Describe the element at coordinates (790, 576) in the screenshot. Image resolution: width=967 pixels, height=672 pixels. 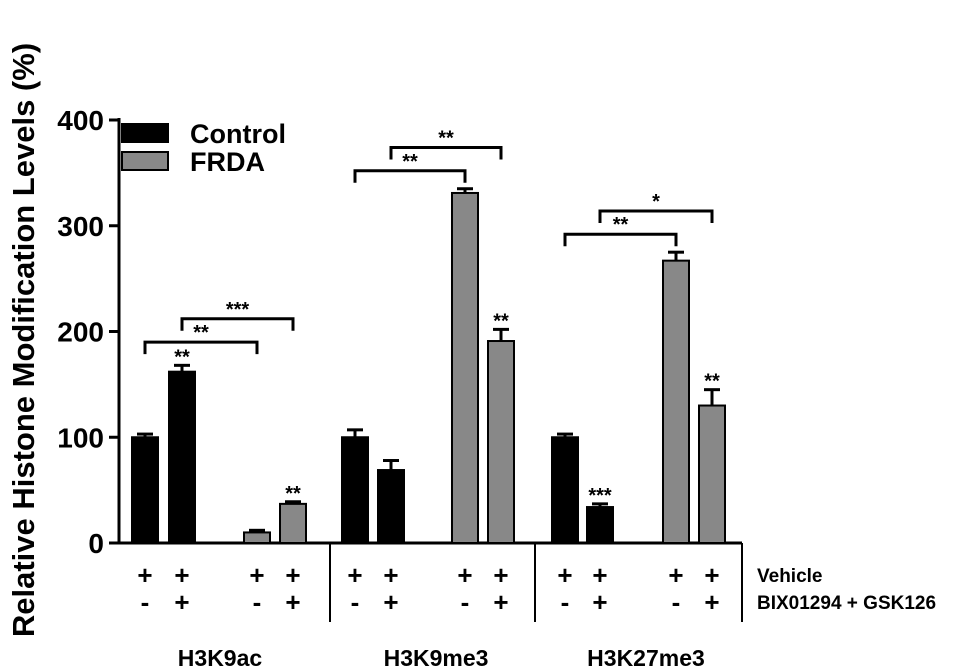
I see `row-label-vehicle: Vehicle` at that location.